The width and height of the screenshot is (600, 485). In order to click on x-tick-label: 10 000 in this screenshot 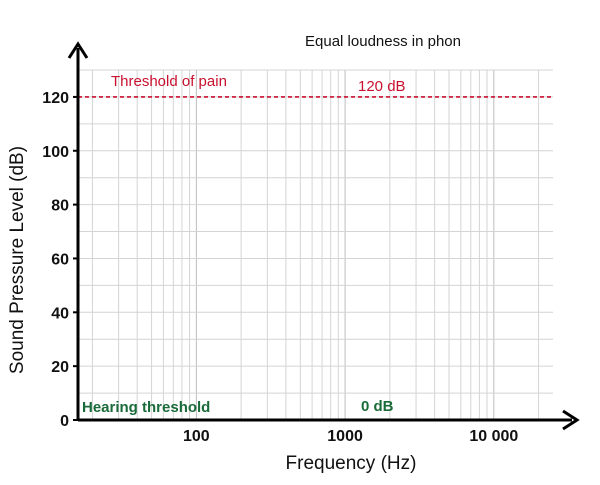, I will do `click(493, 436)`.